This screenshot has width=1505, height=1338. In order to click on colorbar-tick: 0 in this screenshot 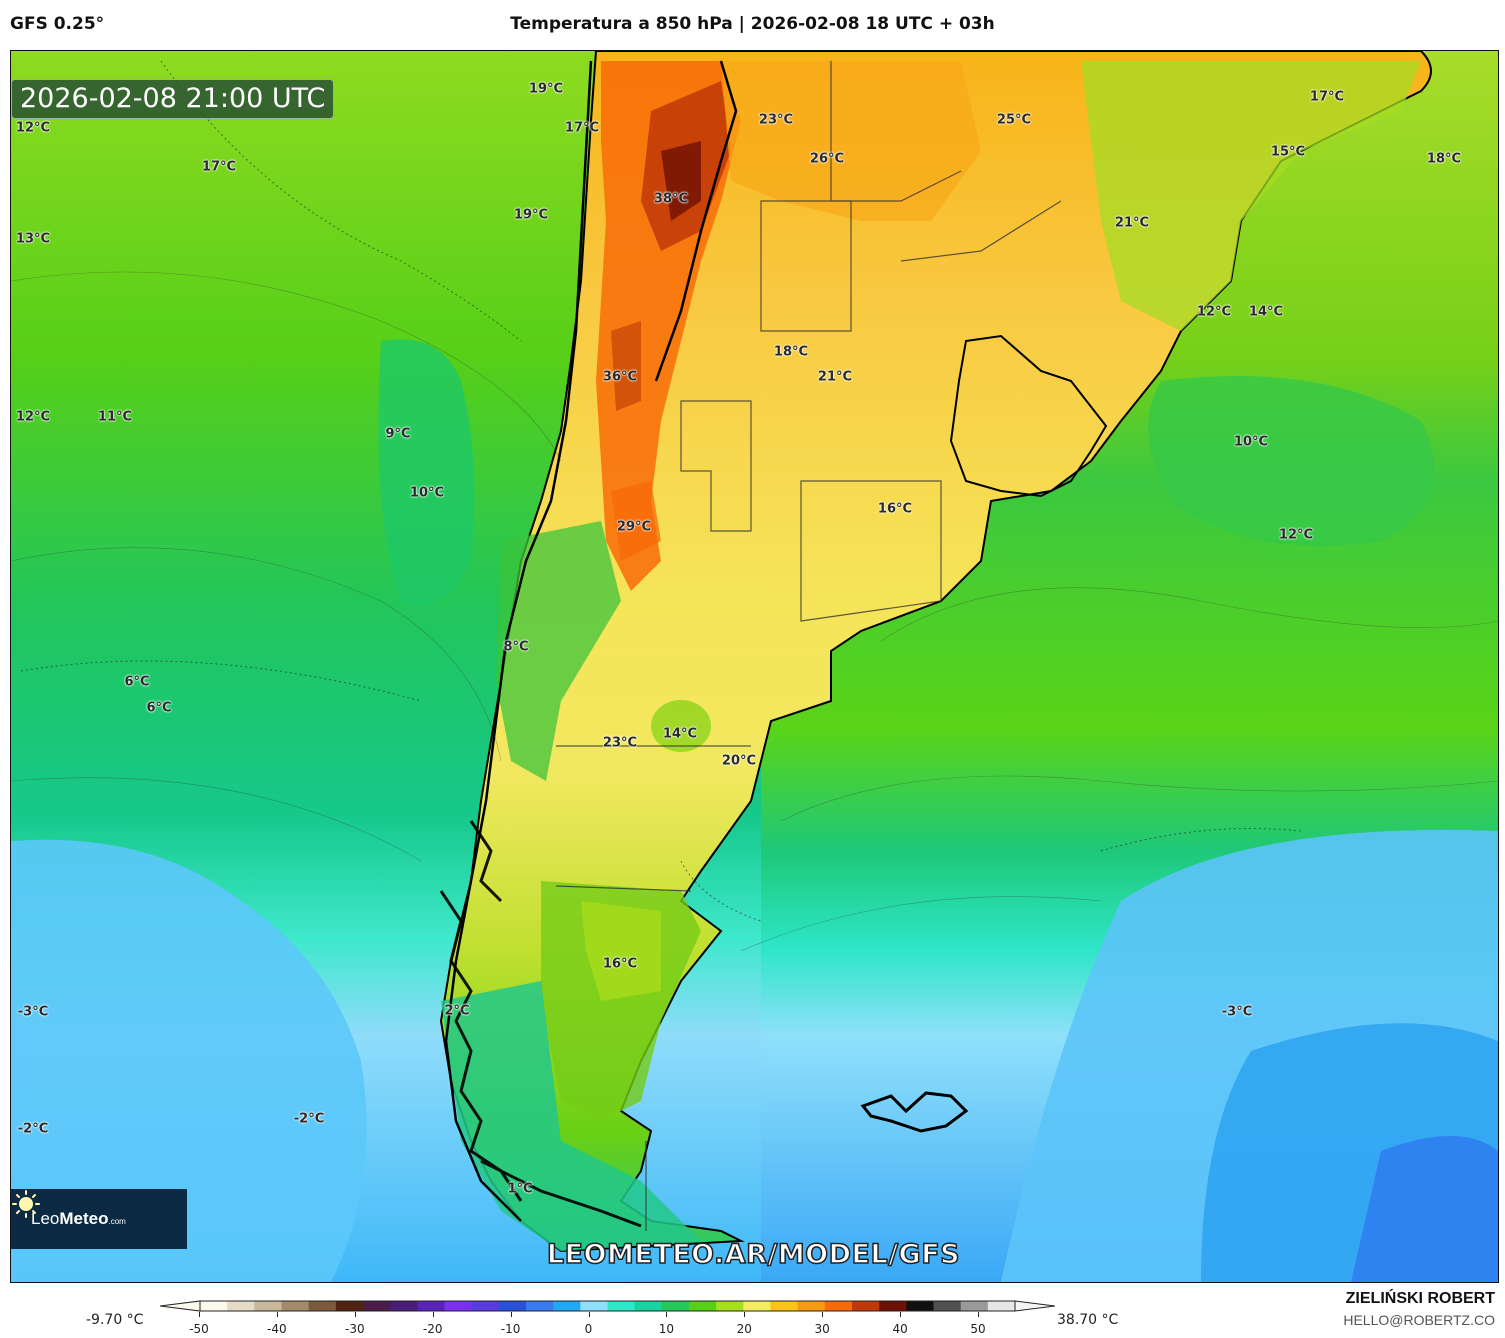, I will do `click(588, 1329)`.